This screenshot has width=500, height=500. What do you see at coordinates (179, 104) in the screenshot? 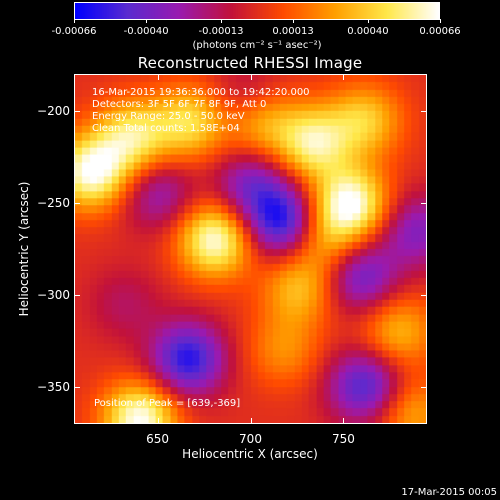
I see `info-line: Detectors: 3F 5F 6F 7F 8F 9F, Att 0` at bounding box center [179, 104].